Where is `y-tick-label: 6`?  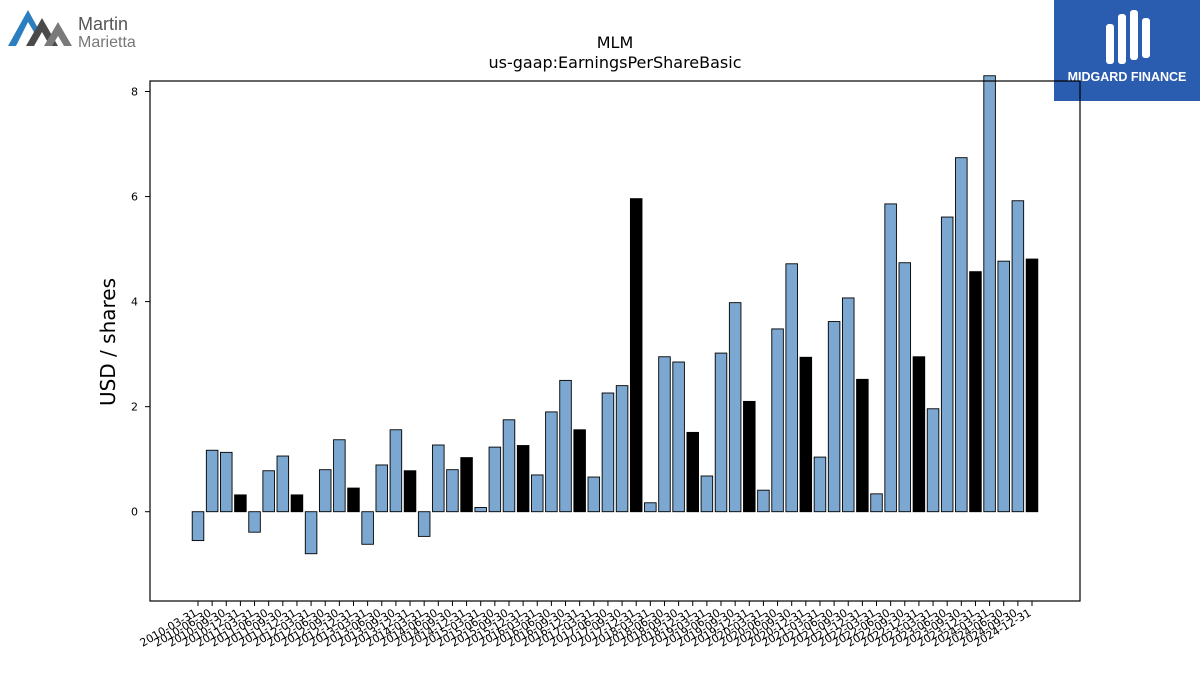
y-tick-label: 6 is located at coordinates (134, 197).